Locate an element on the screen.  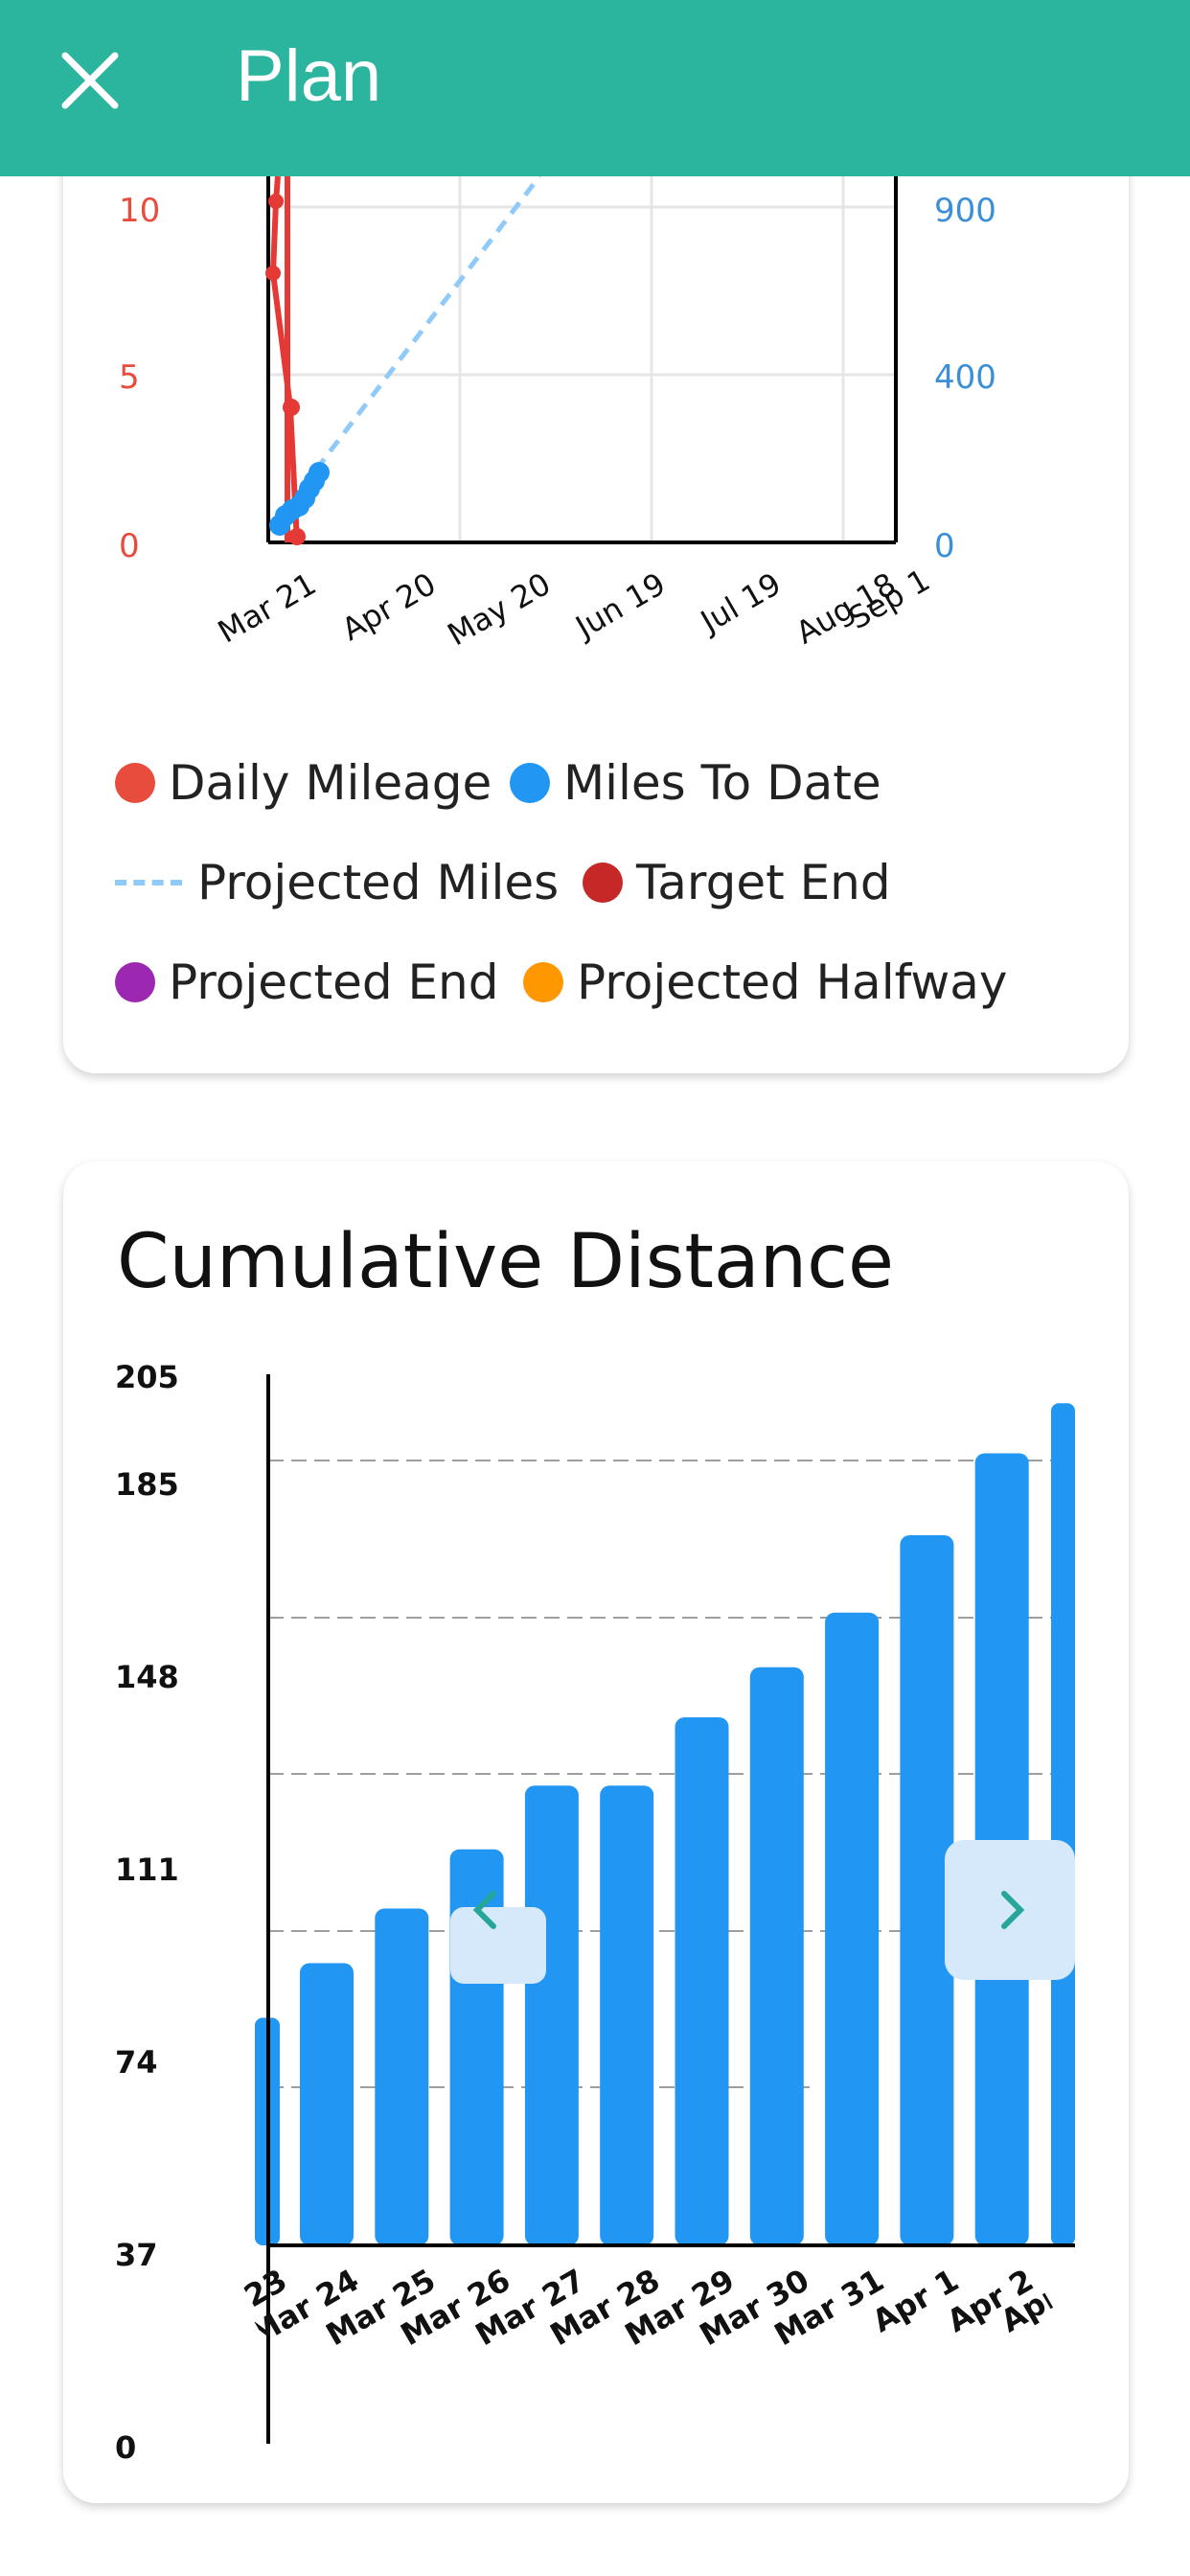
chart-title: Cumulative Distance is located at coordinates (506, 1262).